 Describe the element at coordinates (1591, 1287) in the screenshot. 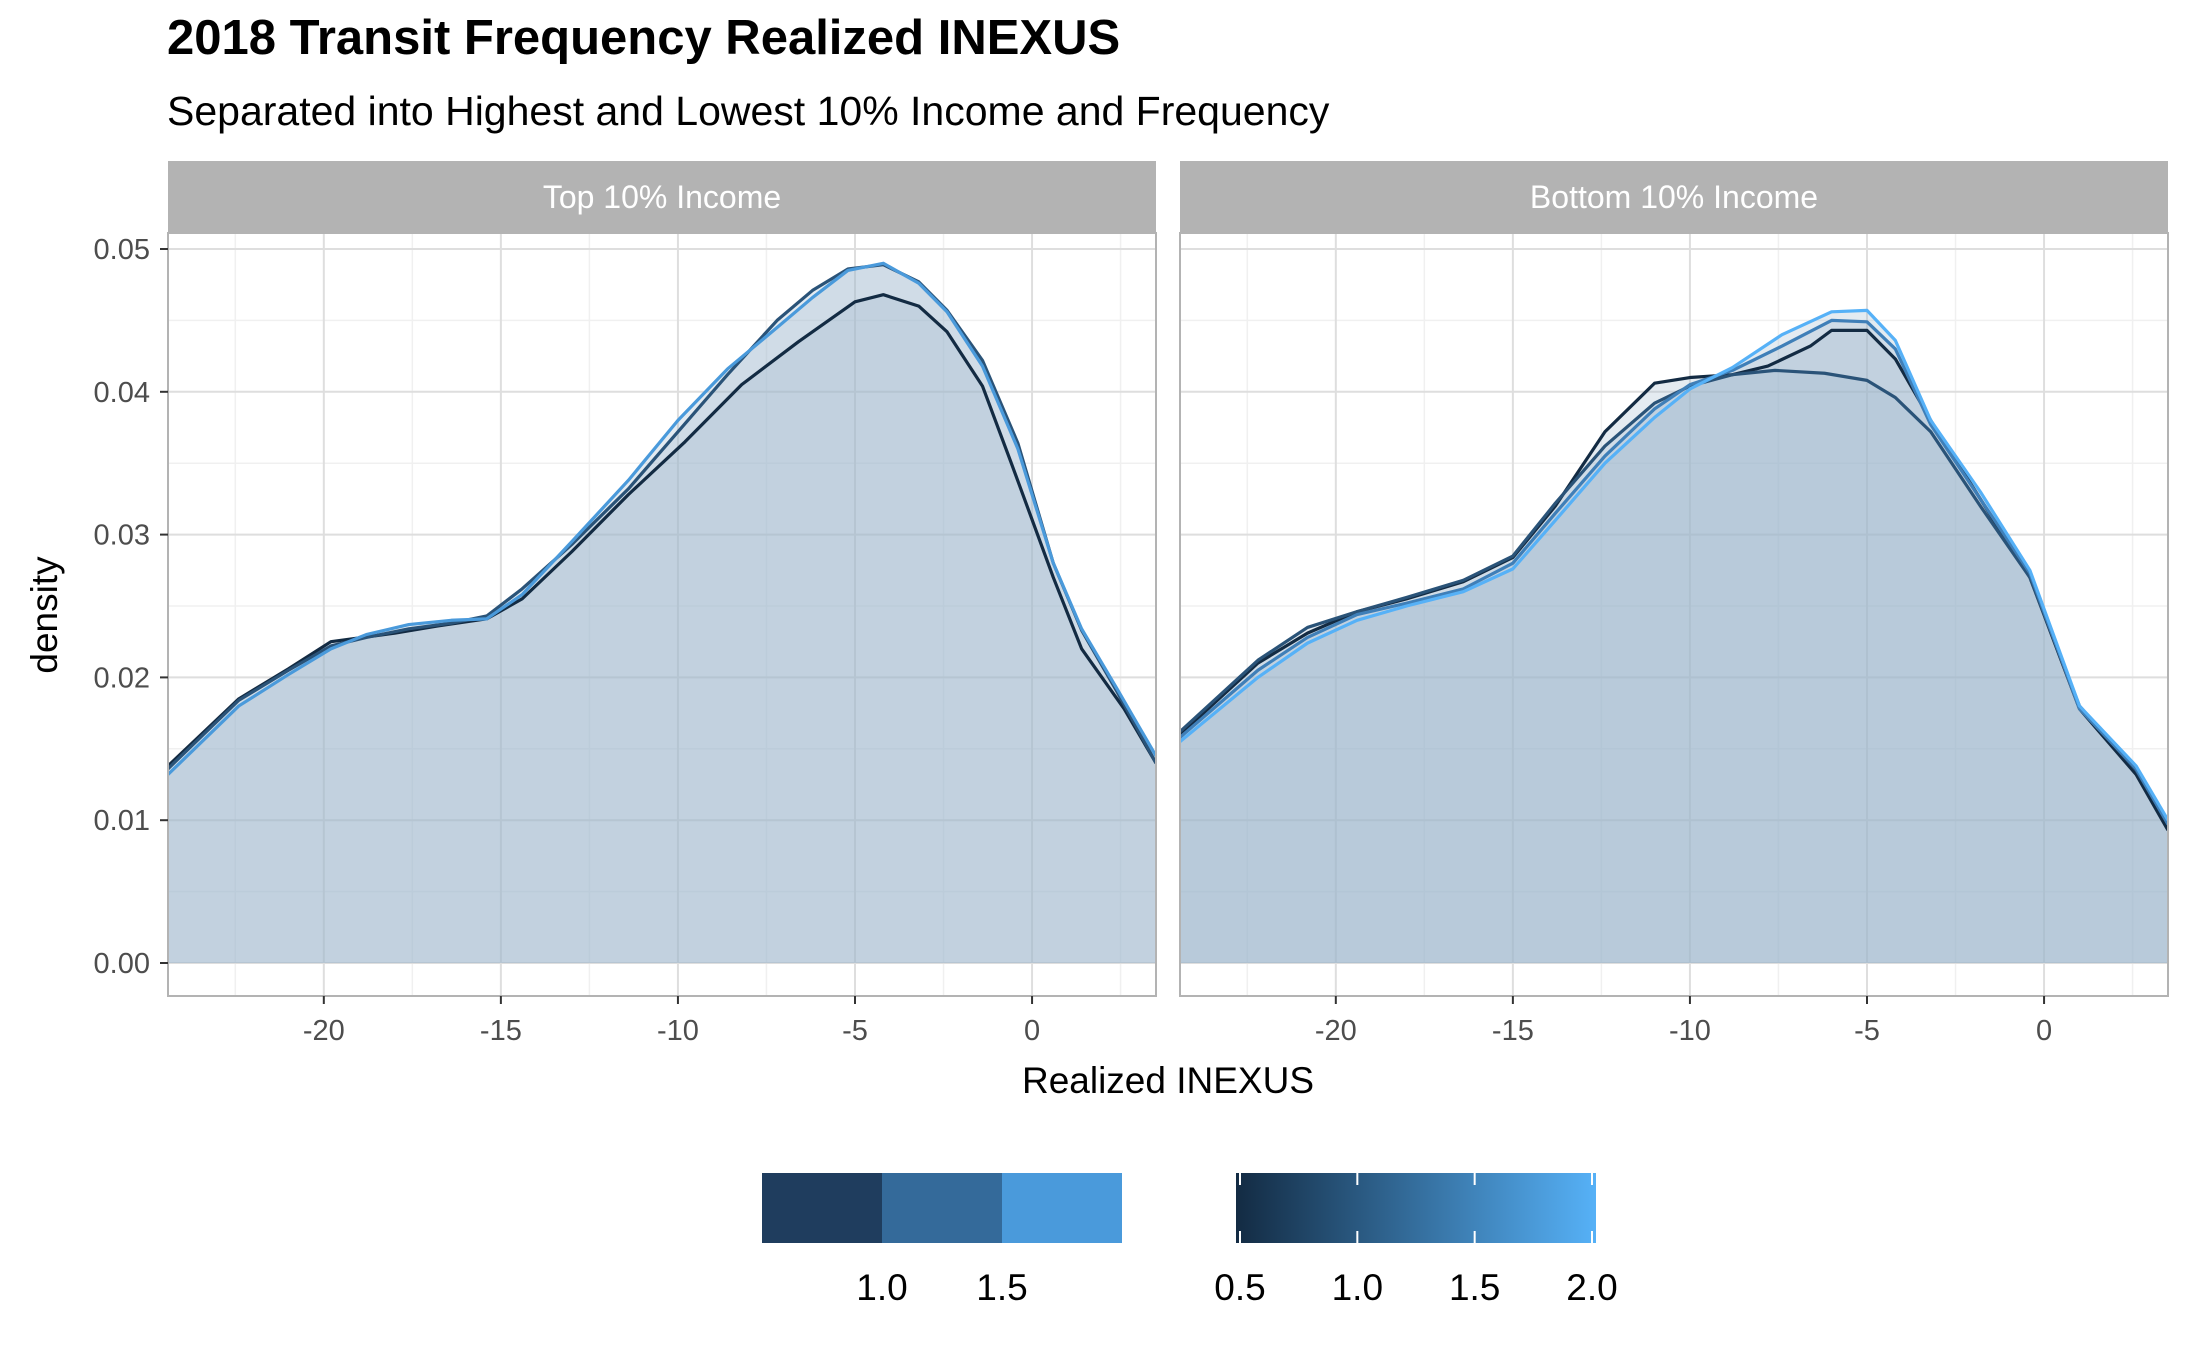

I see `colorbar-break-label: 2.0` at that location.